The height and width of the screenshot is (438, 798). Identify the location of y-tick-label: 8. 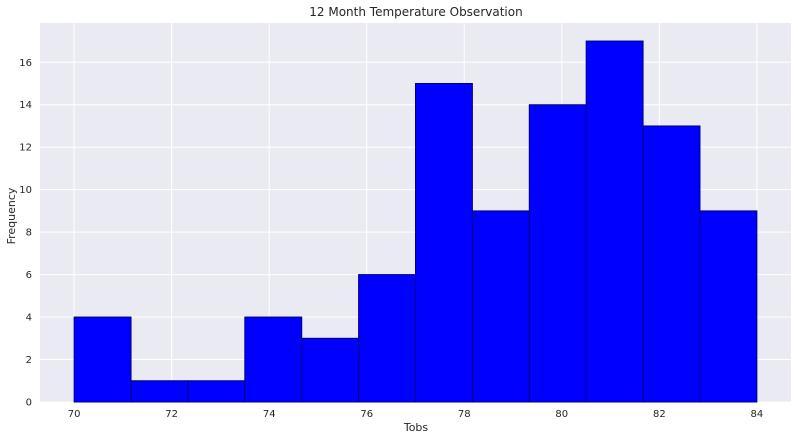
(29, 233).